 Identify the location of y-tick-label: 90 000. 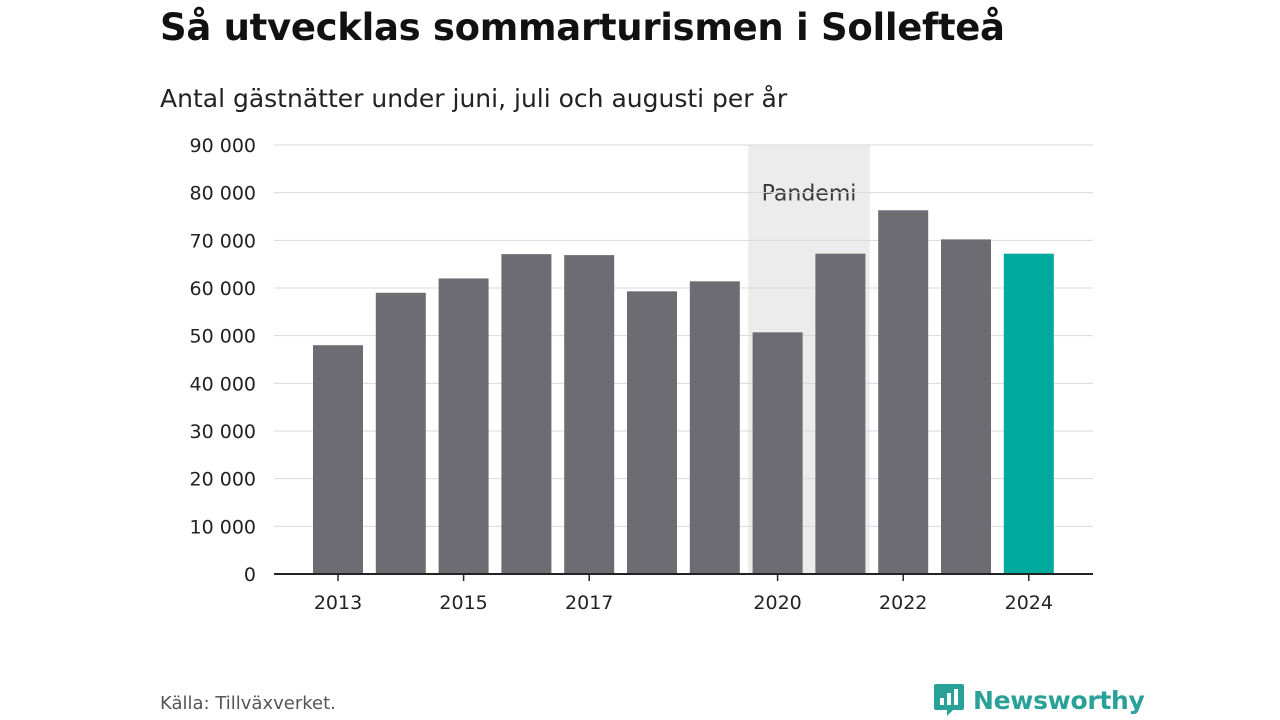
(223, 146).